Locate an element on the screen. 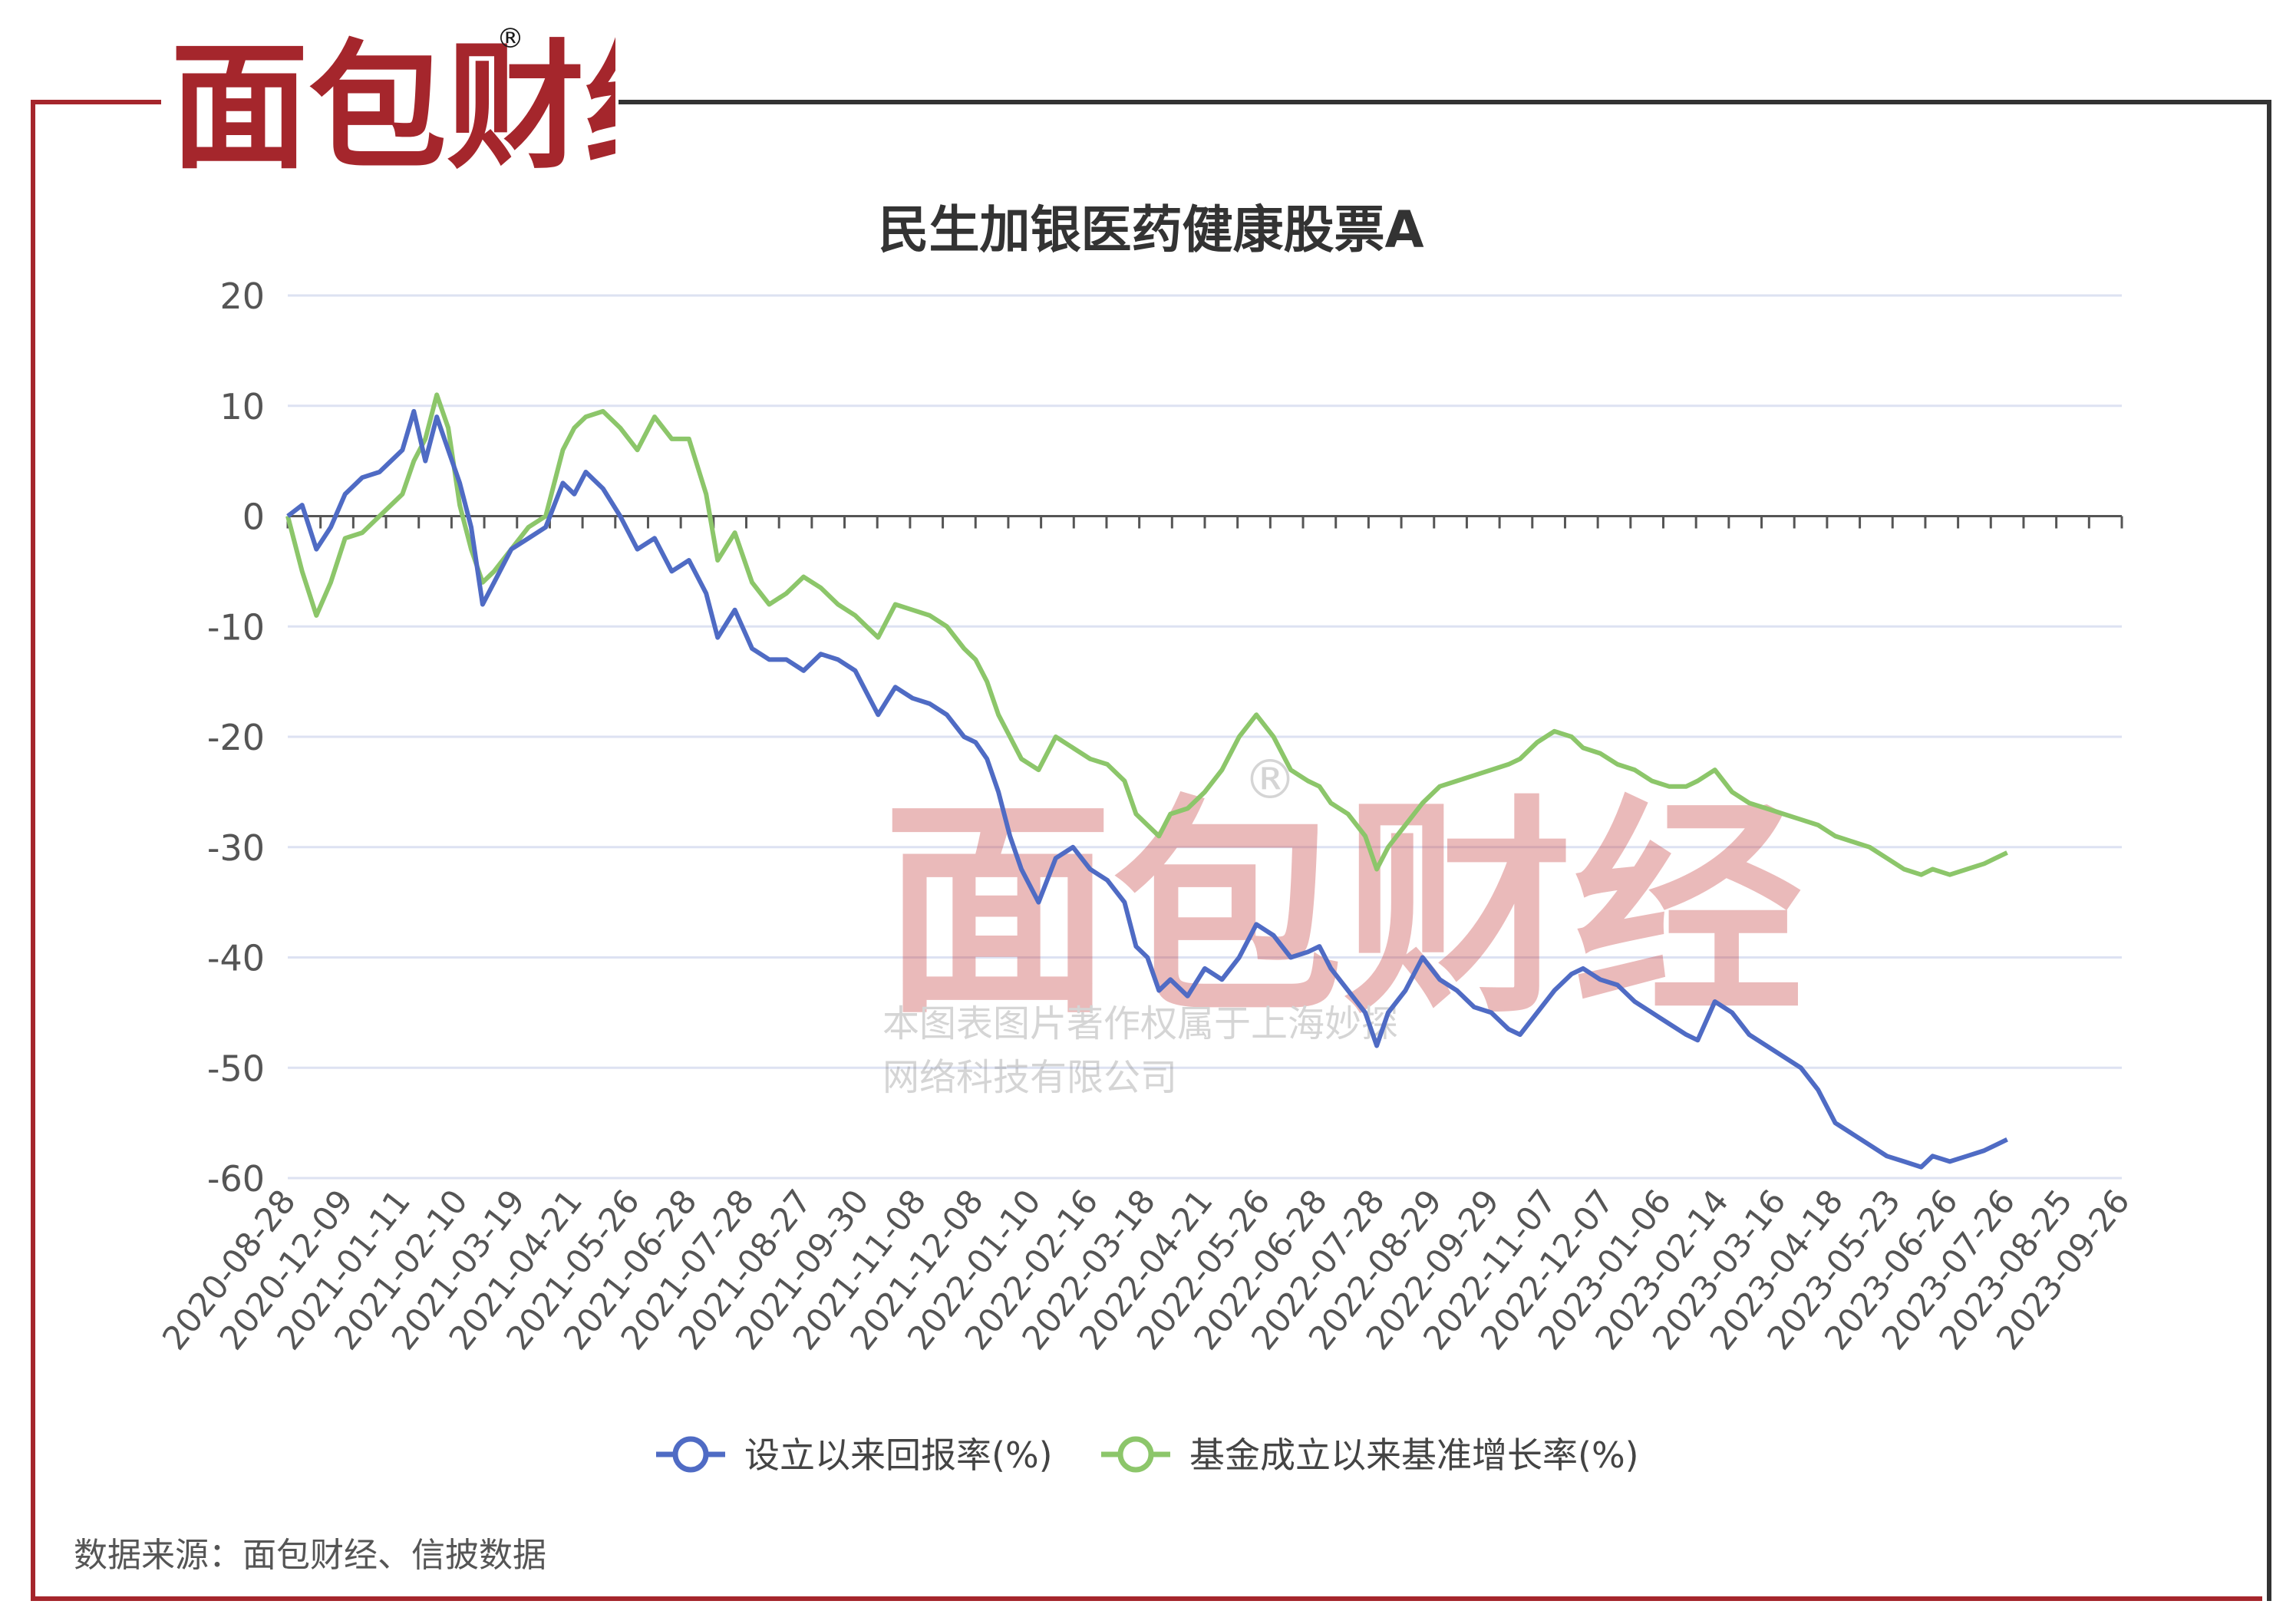 The width and height of the screenshot is (2296, 1624). y-tick-label: -10 is located at coordinates (236, 627).